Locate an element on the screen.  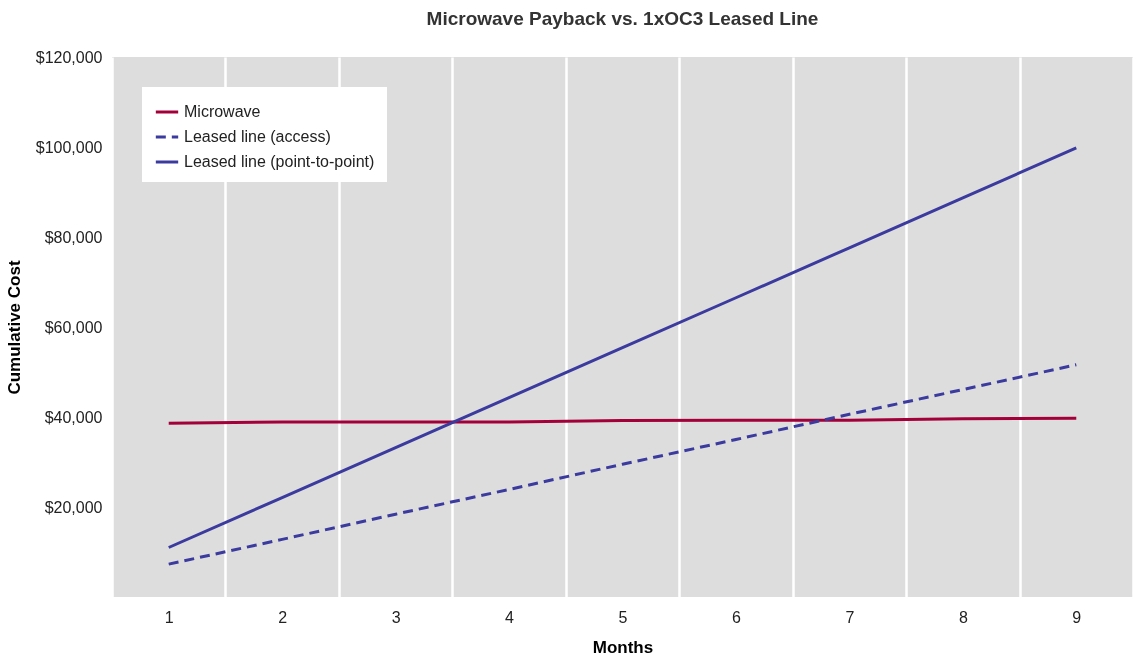
x-tick-label: 2 is located at coordinates (283, 617).